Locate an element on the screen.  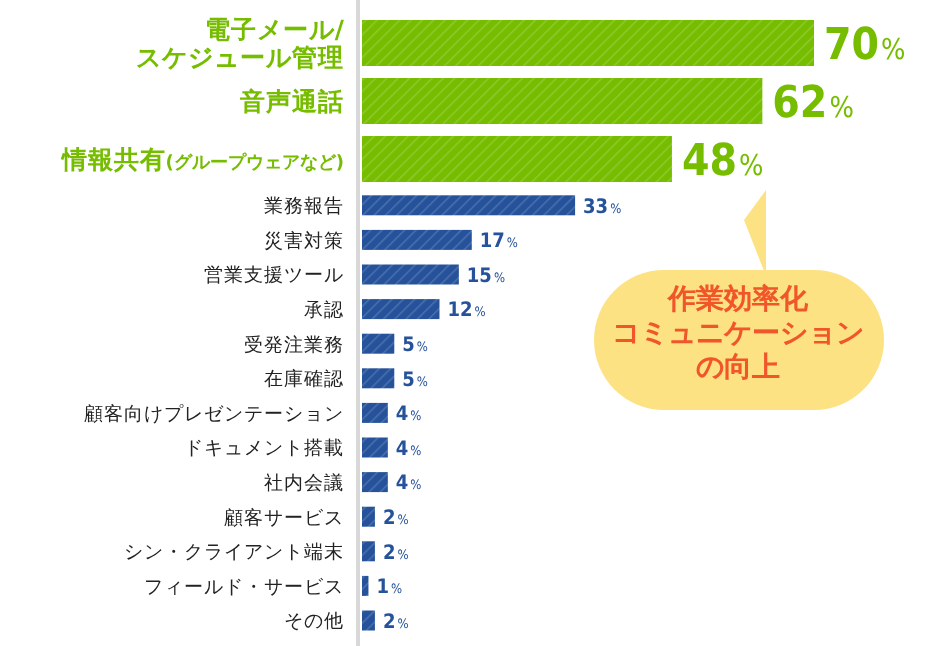
annotation: の向上 is located at coordinates (738, 368).